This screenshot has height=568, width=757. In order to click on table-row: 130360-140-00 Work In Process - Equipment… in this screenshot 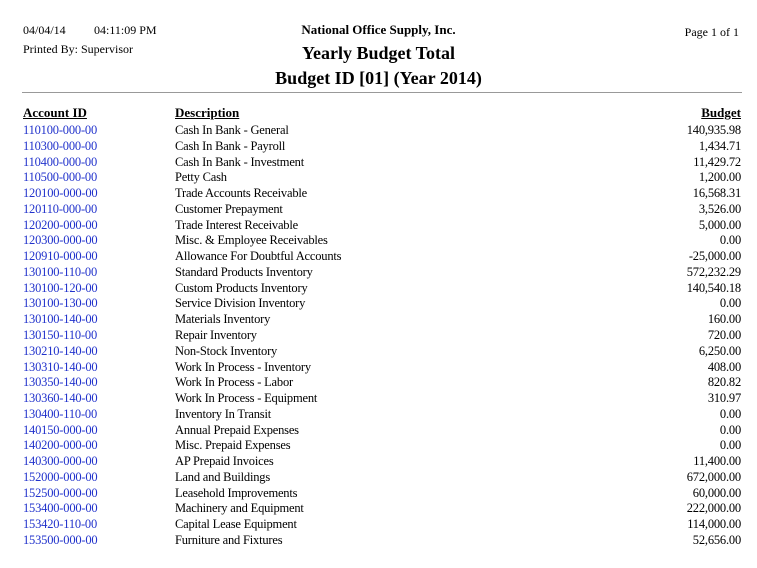, I will do `click(378, 399)`.